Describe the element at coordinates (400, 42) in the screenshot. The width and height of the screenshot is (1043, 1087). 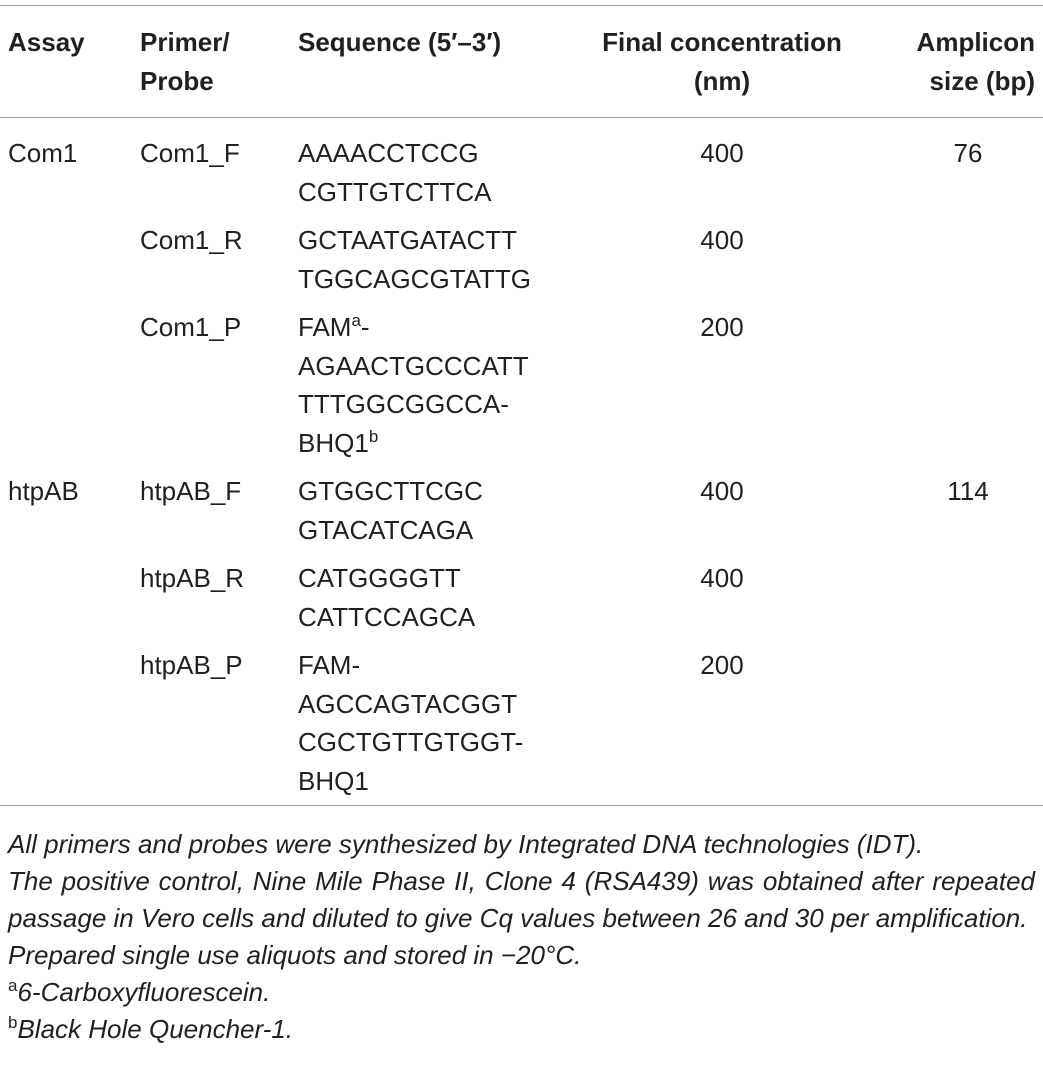
I see `header-cell: Sequence (5′–3′)` at that location.